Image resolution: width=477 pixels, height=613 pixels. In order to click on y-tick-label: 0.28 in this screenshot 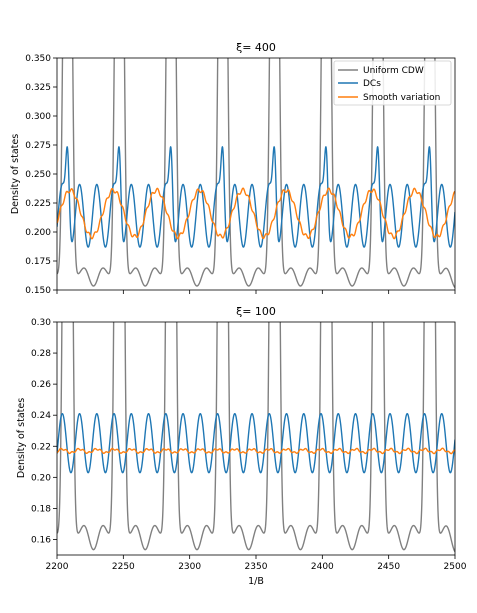, I will do `click(41, 354)`.